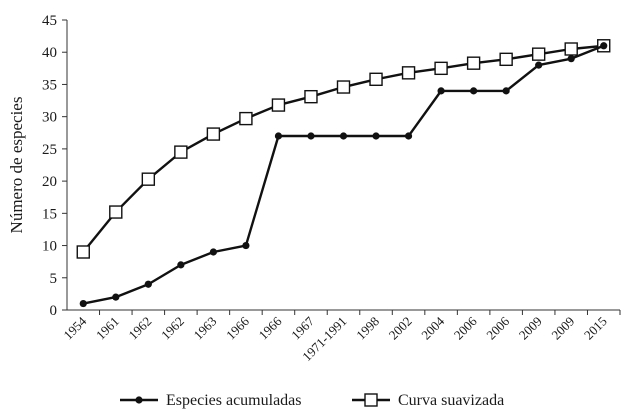 This screenshot has width=634, height=418. I want to click on legend-square-marker, so click(371, 400).